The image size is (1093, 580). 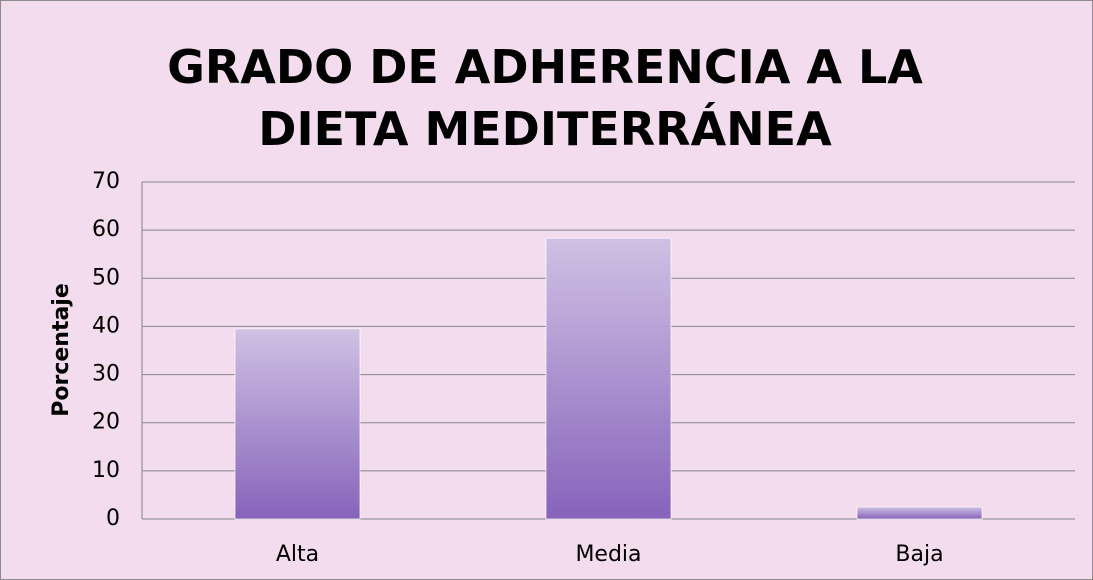 I want to click on y-tick-label: 20, so click(x=106, y=422).